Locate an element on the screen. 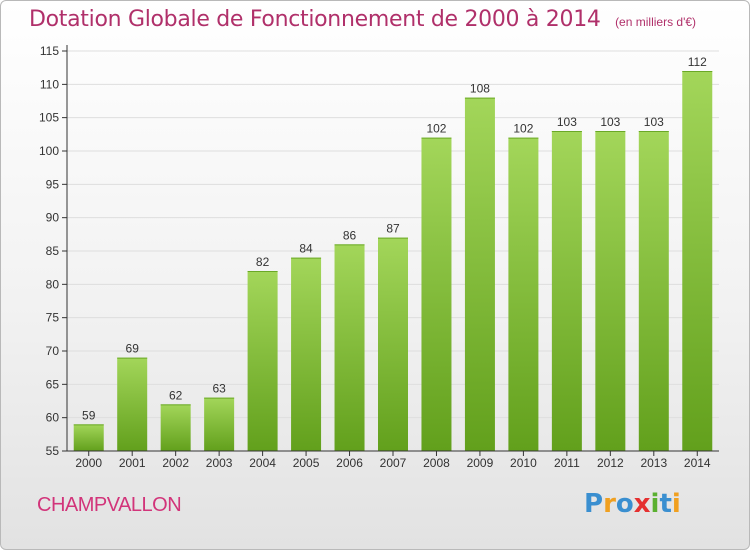  bar-value-label: 112 is located at coordinates (697, 62).